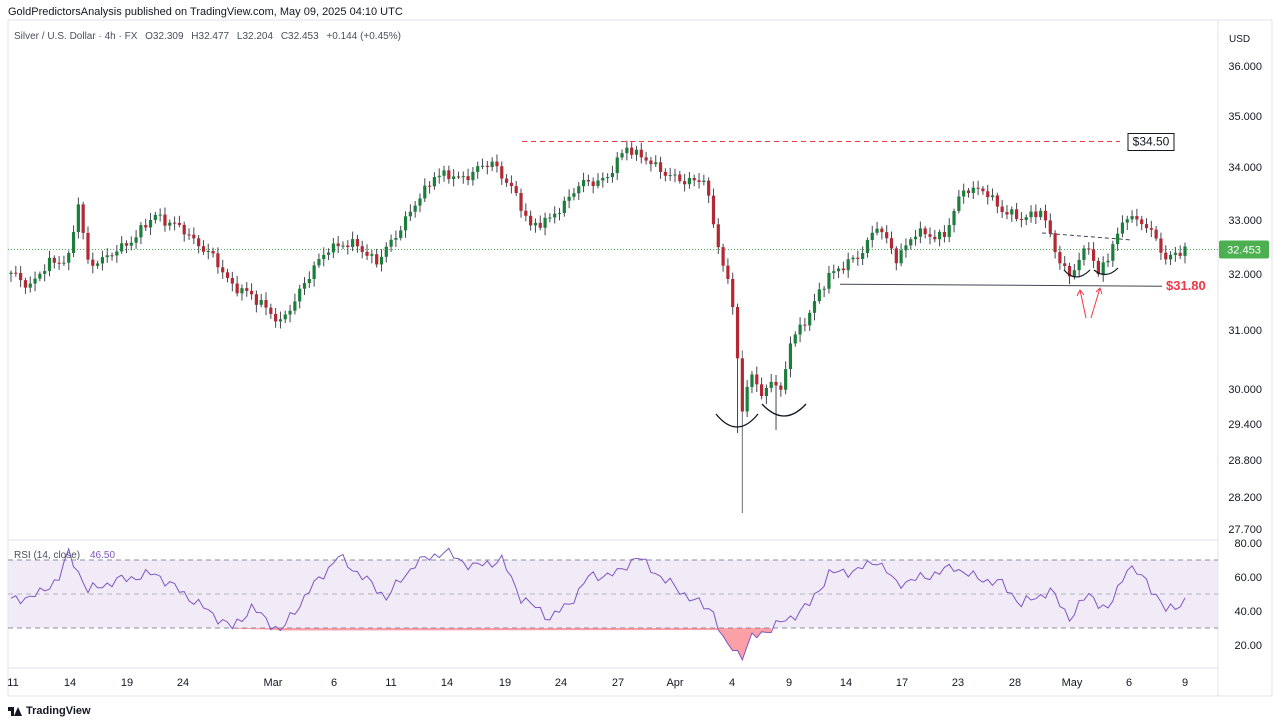  I want to click on rsi-value: 46.50, so click(102, 555).